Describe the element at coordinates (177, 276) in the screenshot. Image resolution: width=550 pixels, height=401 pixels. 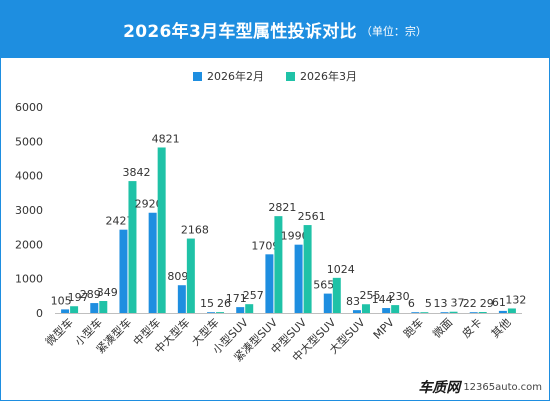
I see `data-label: 809` at that location.